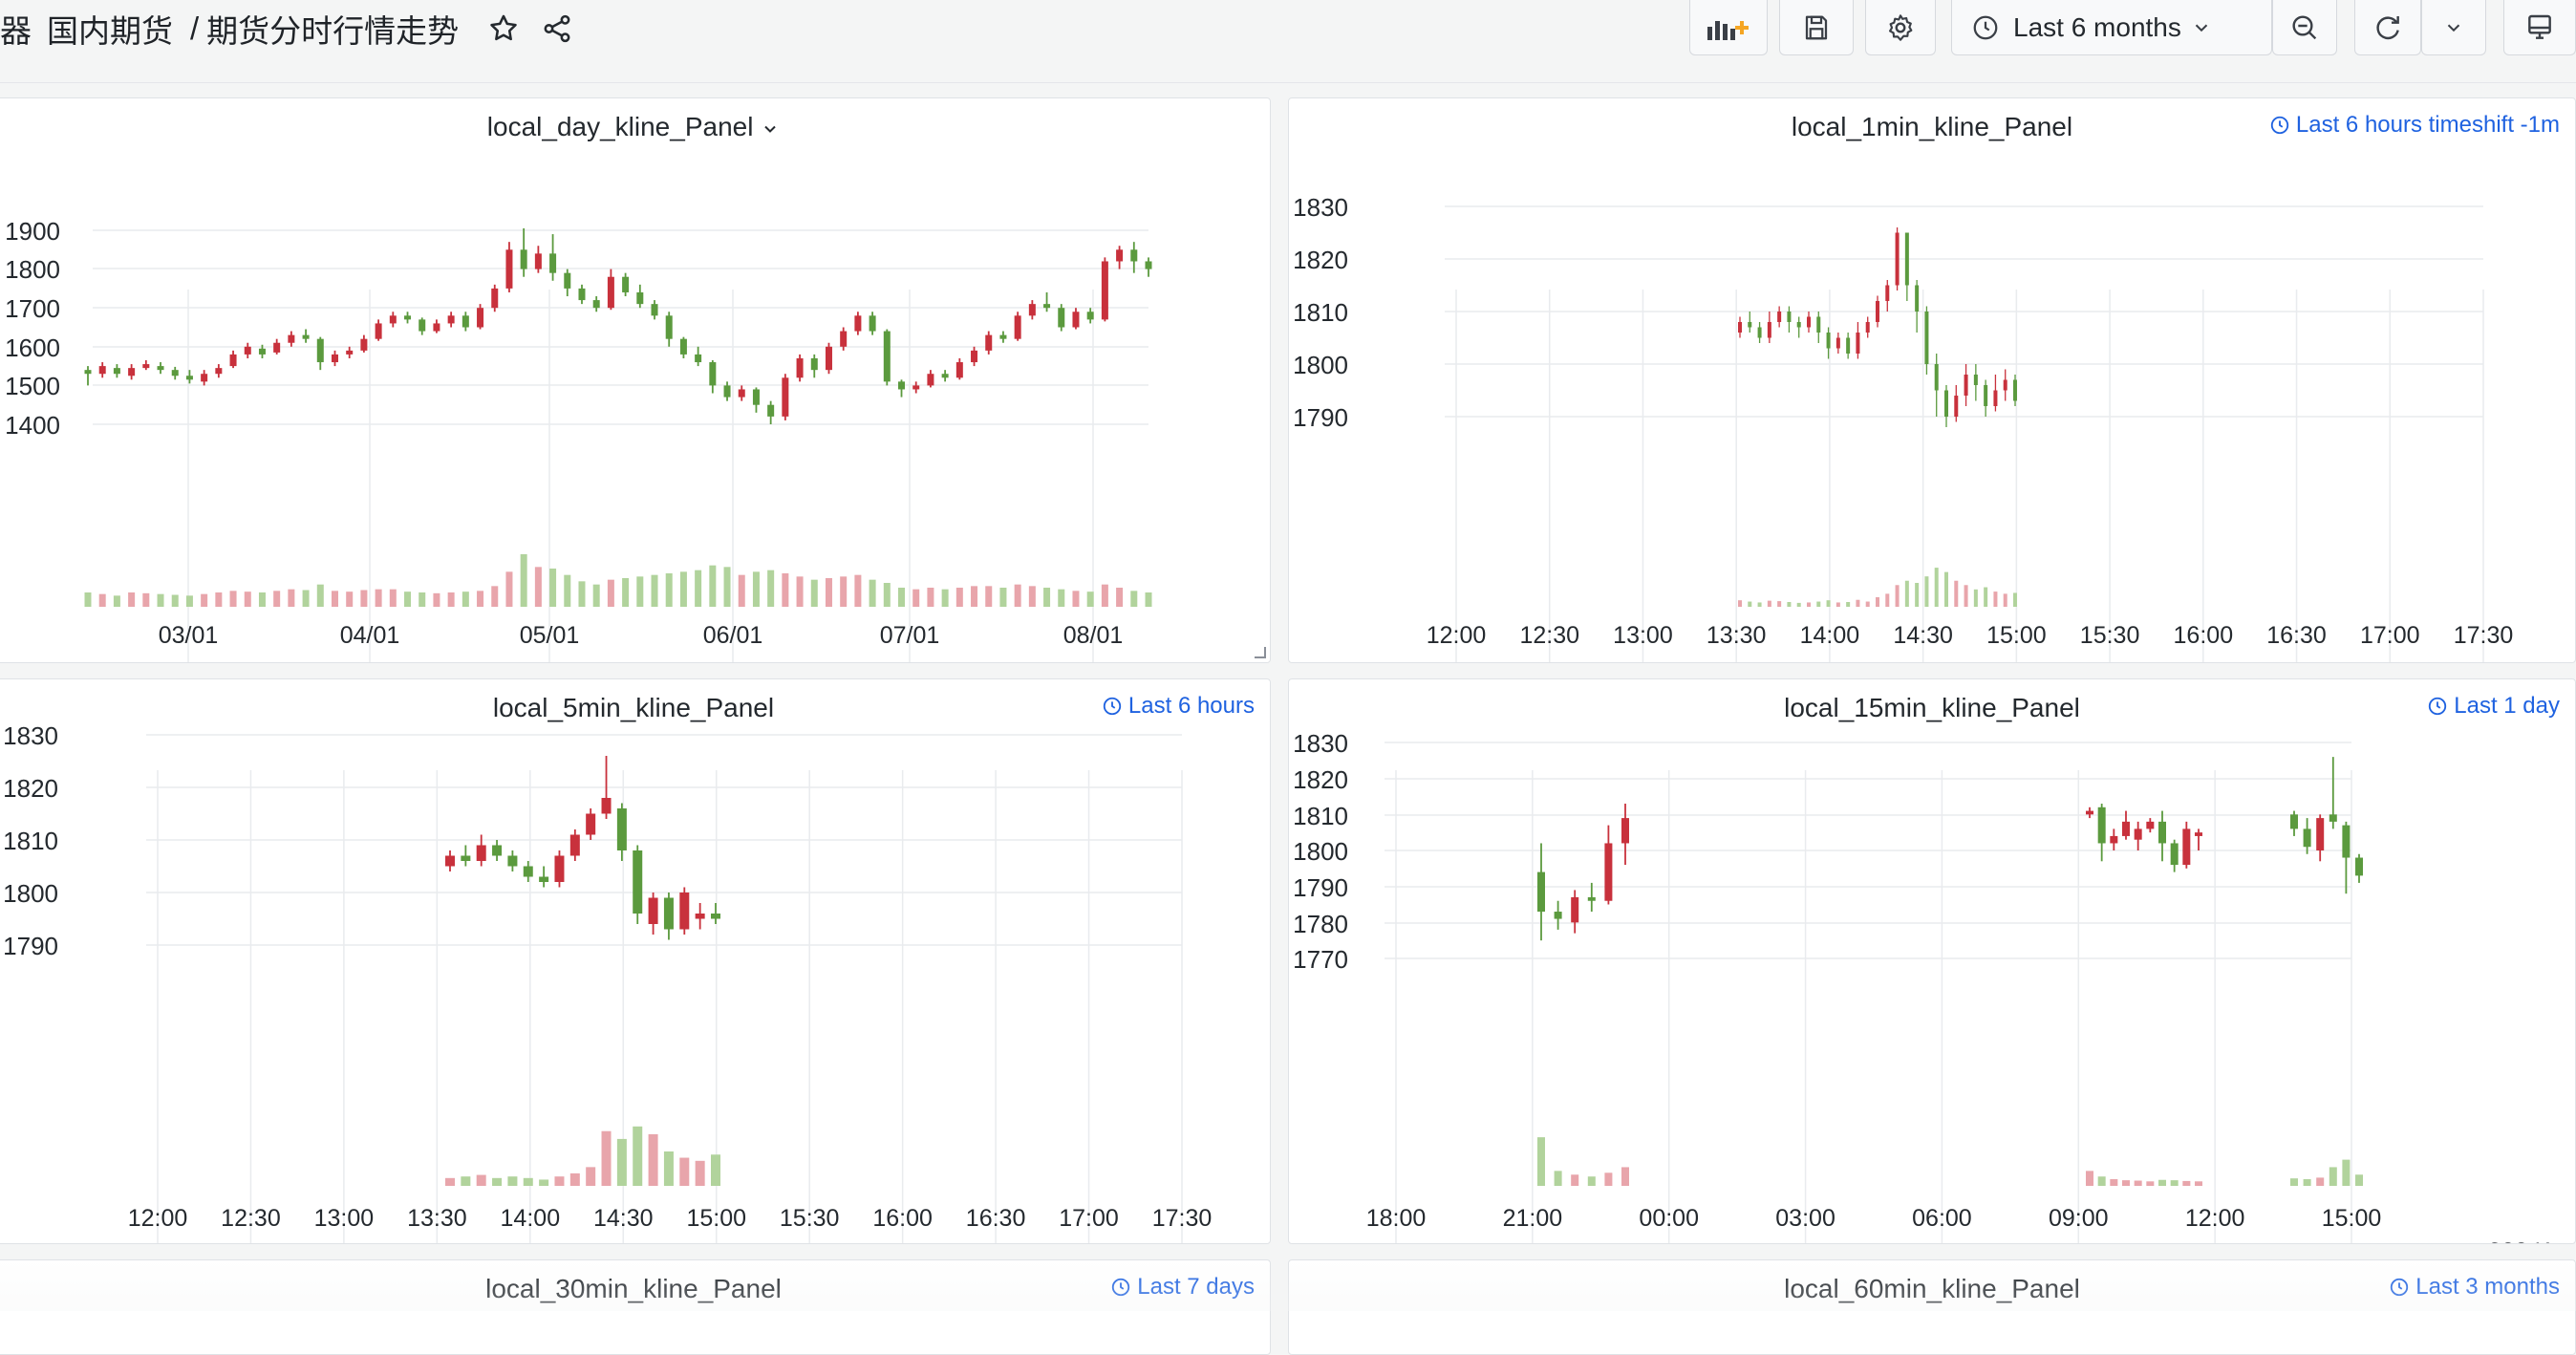  What do you see at coordinates (1260, 652) in the screenshot?
I see `panel-resize-handle` at bounding box center [1260, 652].